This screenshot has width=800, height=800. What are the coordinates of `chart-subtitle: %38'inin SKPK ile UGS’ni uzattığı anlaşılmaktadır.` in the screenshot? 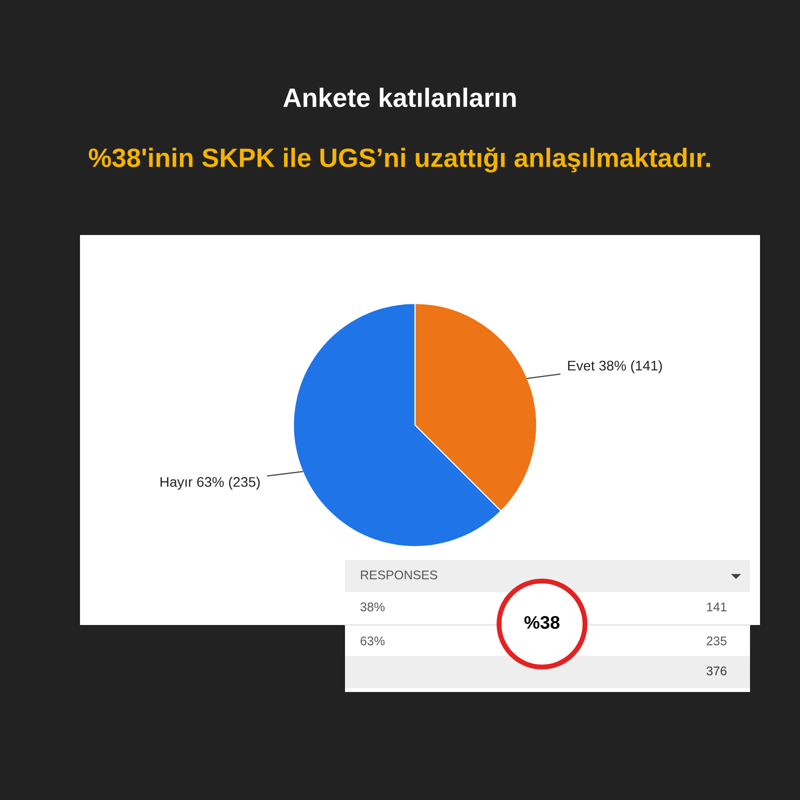 It's located at (399, 160).